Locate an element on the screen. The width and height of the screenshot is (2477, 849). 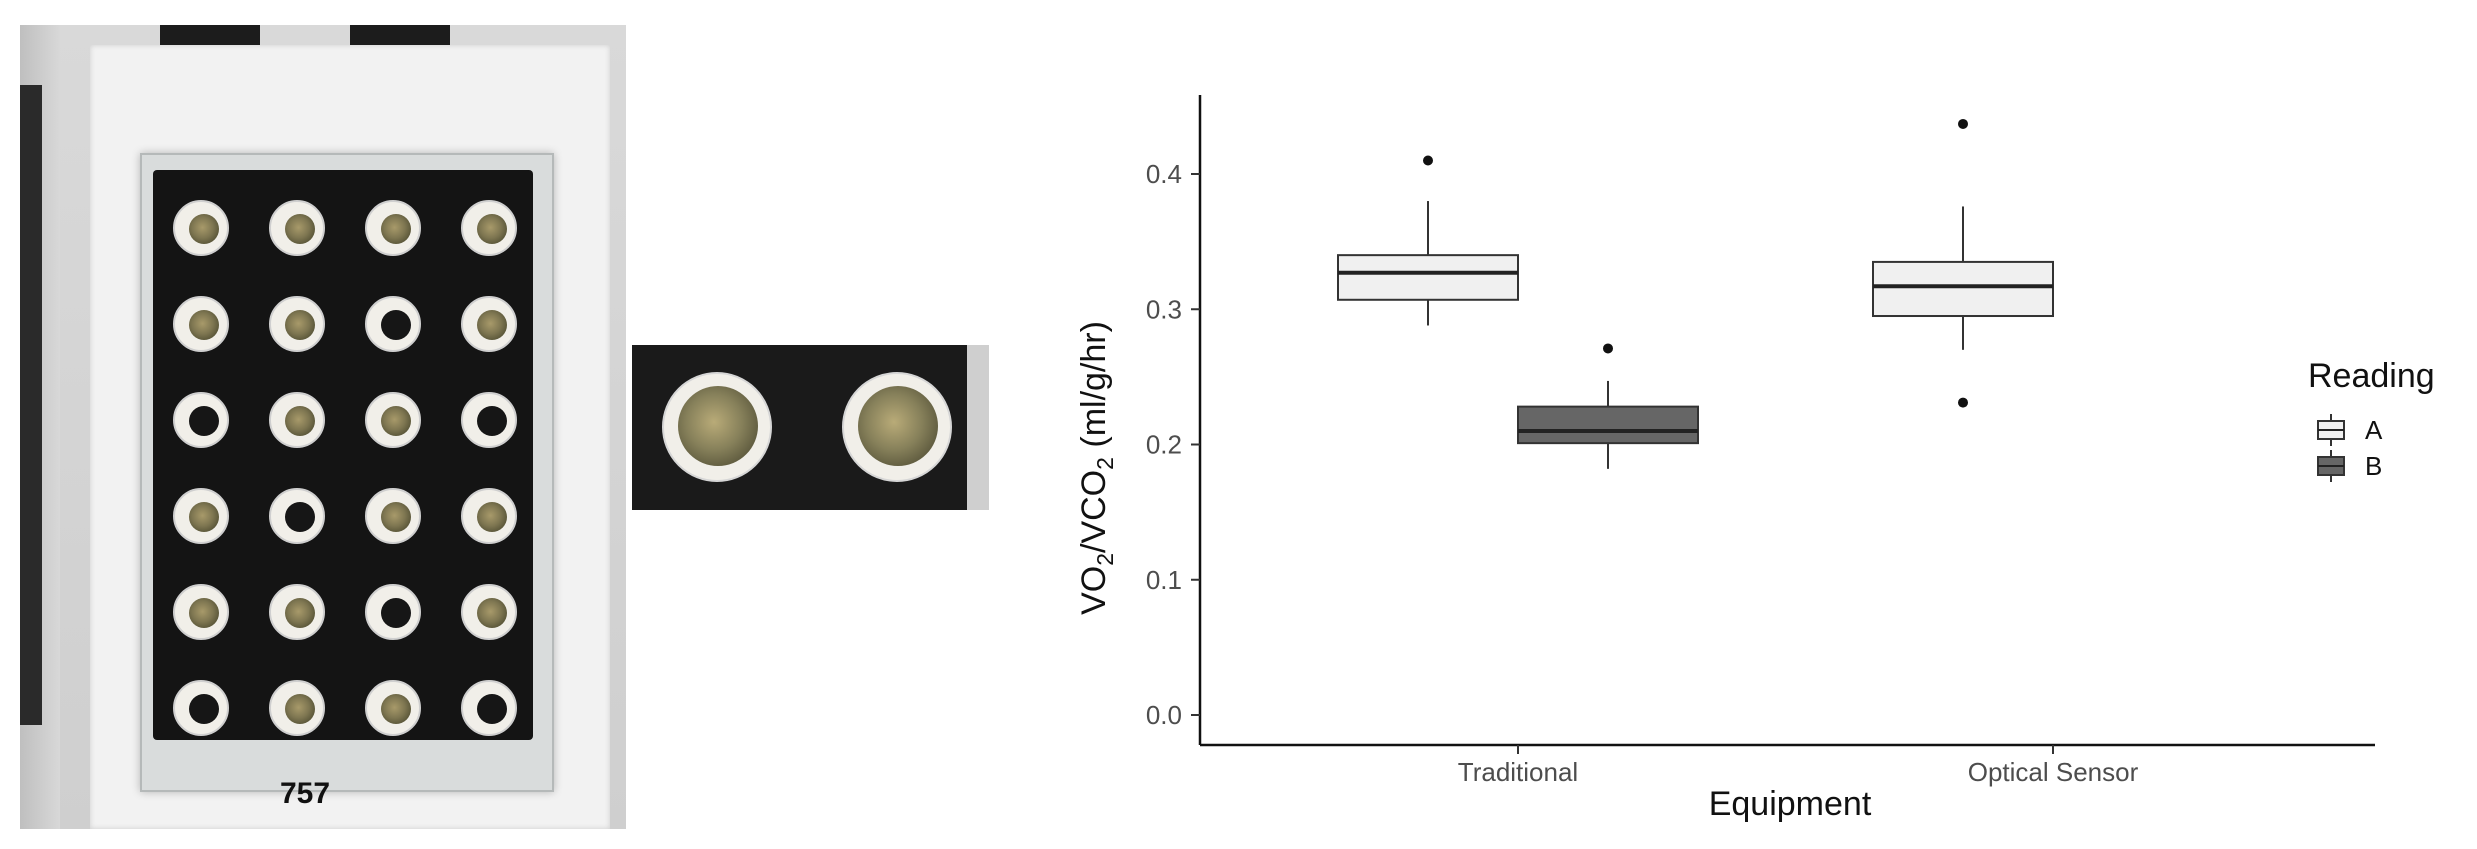
legend-title: Reading is located at coordinates (2371, 376).